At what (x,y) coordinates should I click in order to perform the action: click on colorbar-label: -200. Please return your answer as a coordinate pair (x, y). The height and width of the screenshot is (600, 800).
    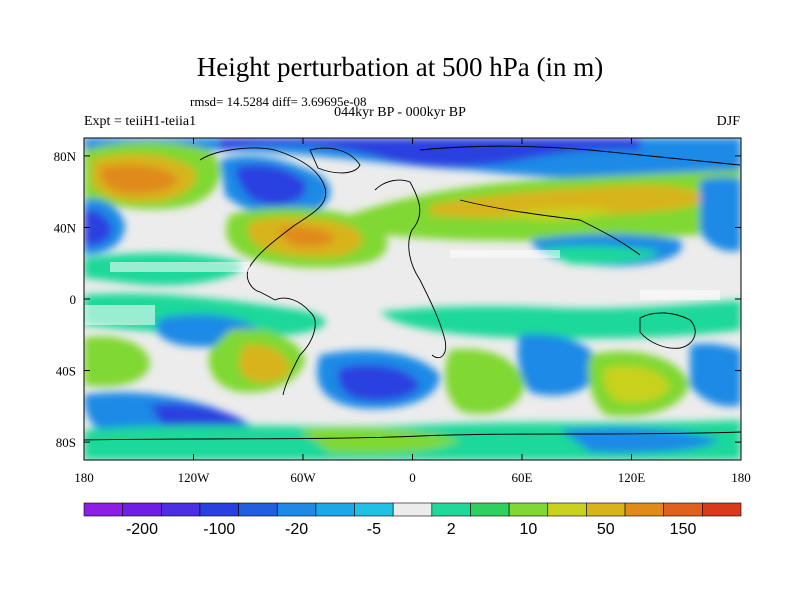
    Looking at the image, I should click on (142, 529).